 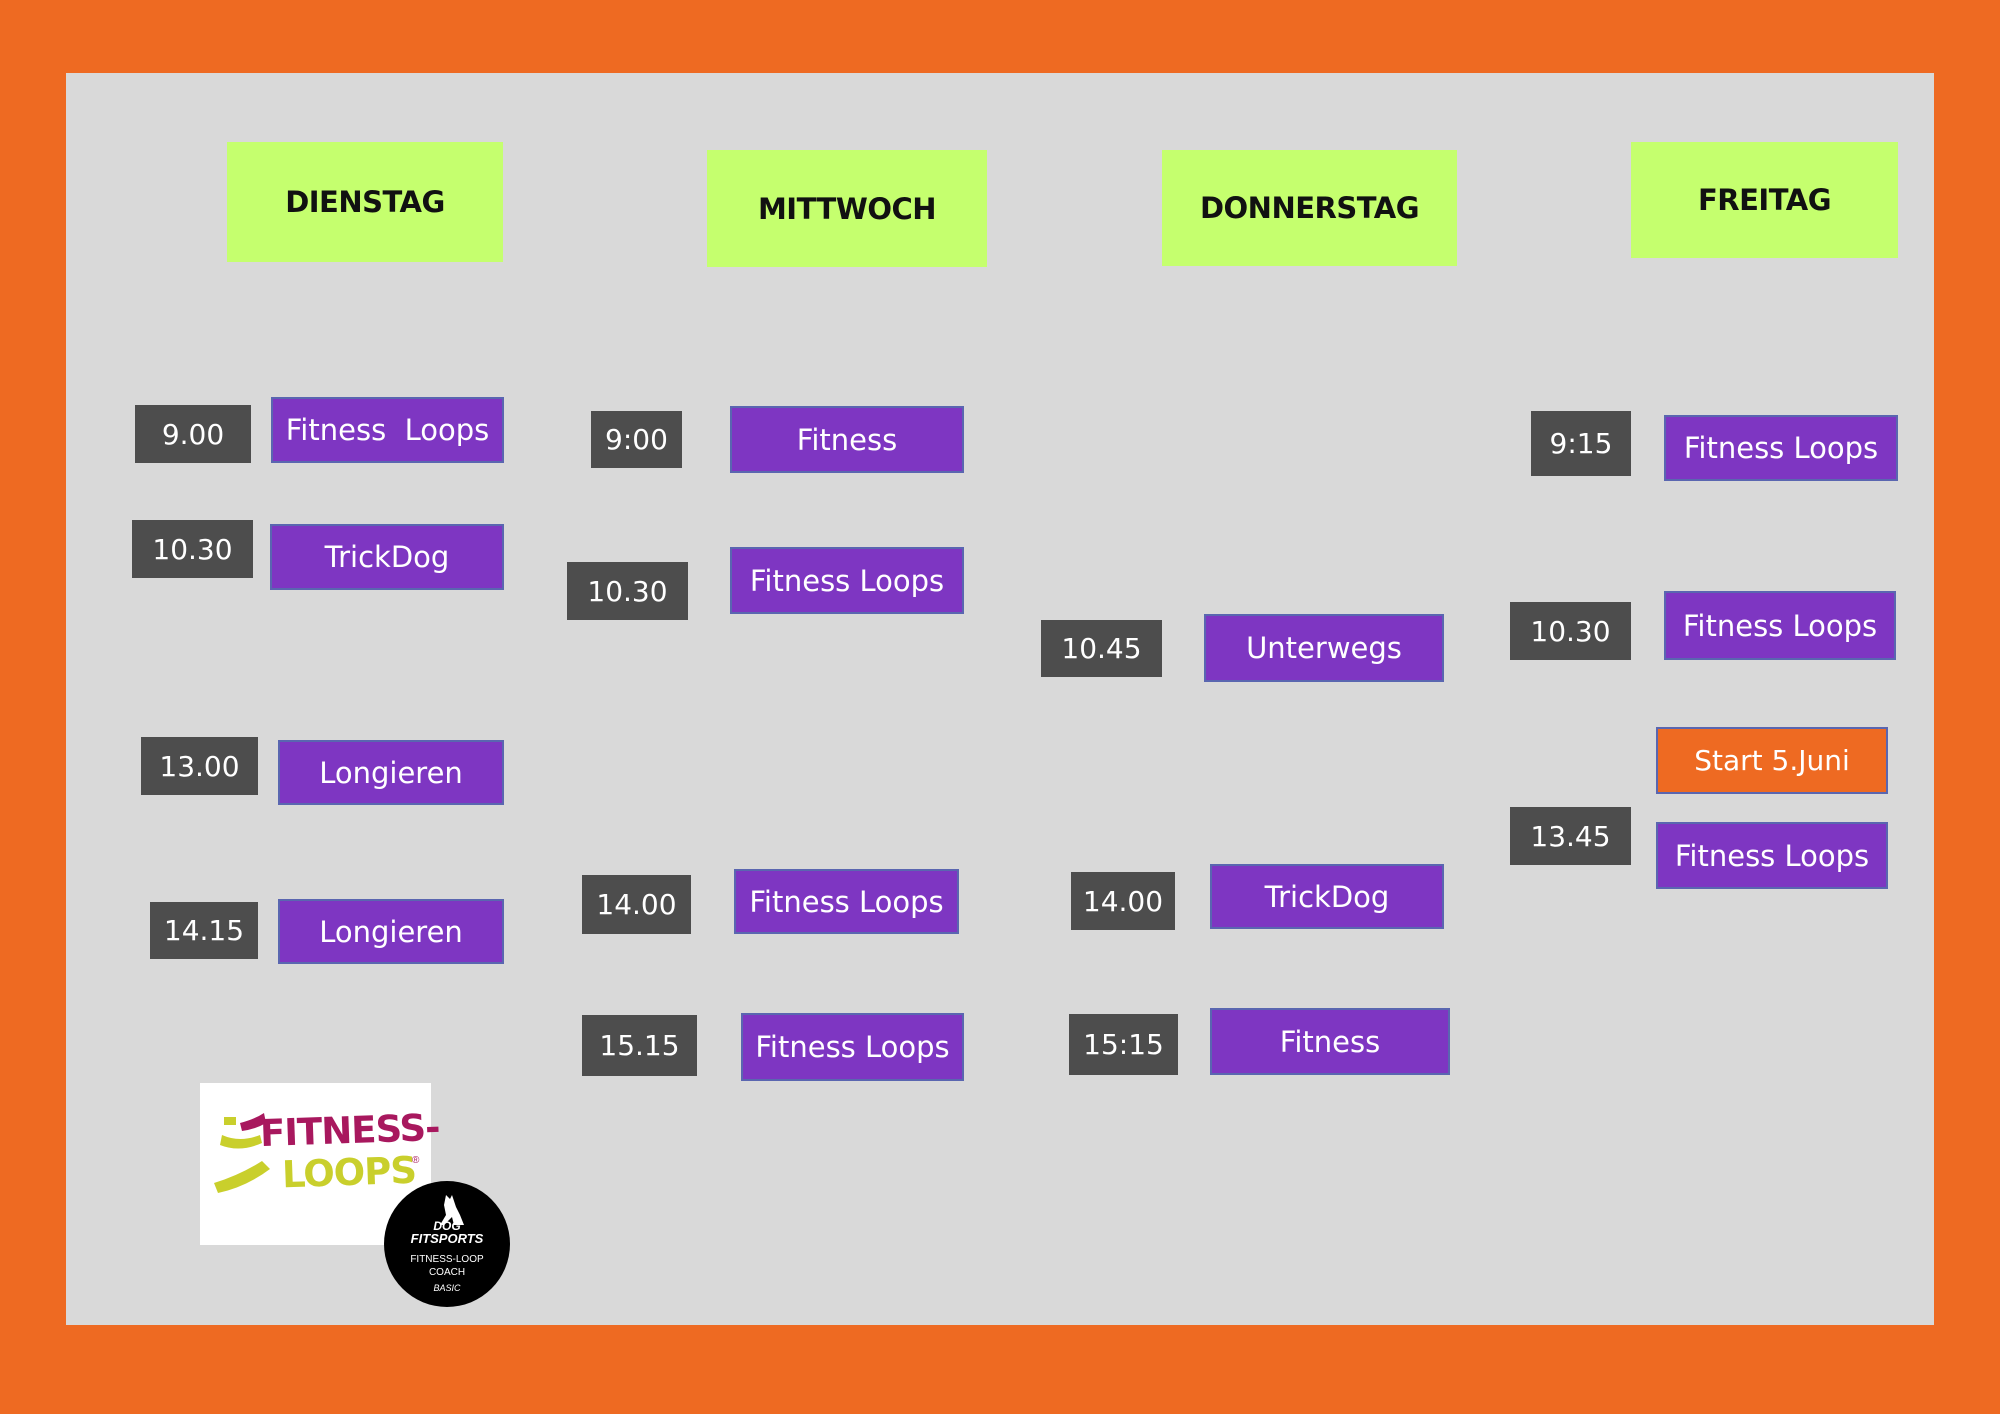 I want to click on day-header-tuesday: DIENSTAG, so click(x=365, y=202).